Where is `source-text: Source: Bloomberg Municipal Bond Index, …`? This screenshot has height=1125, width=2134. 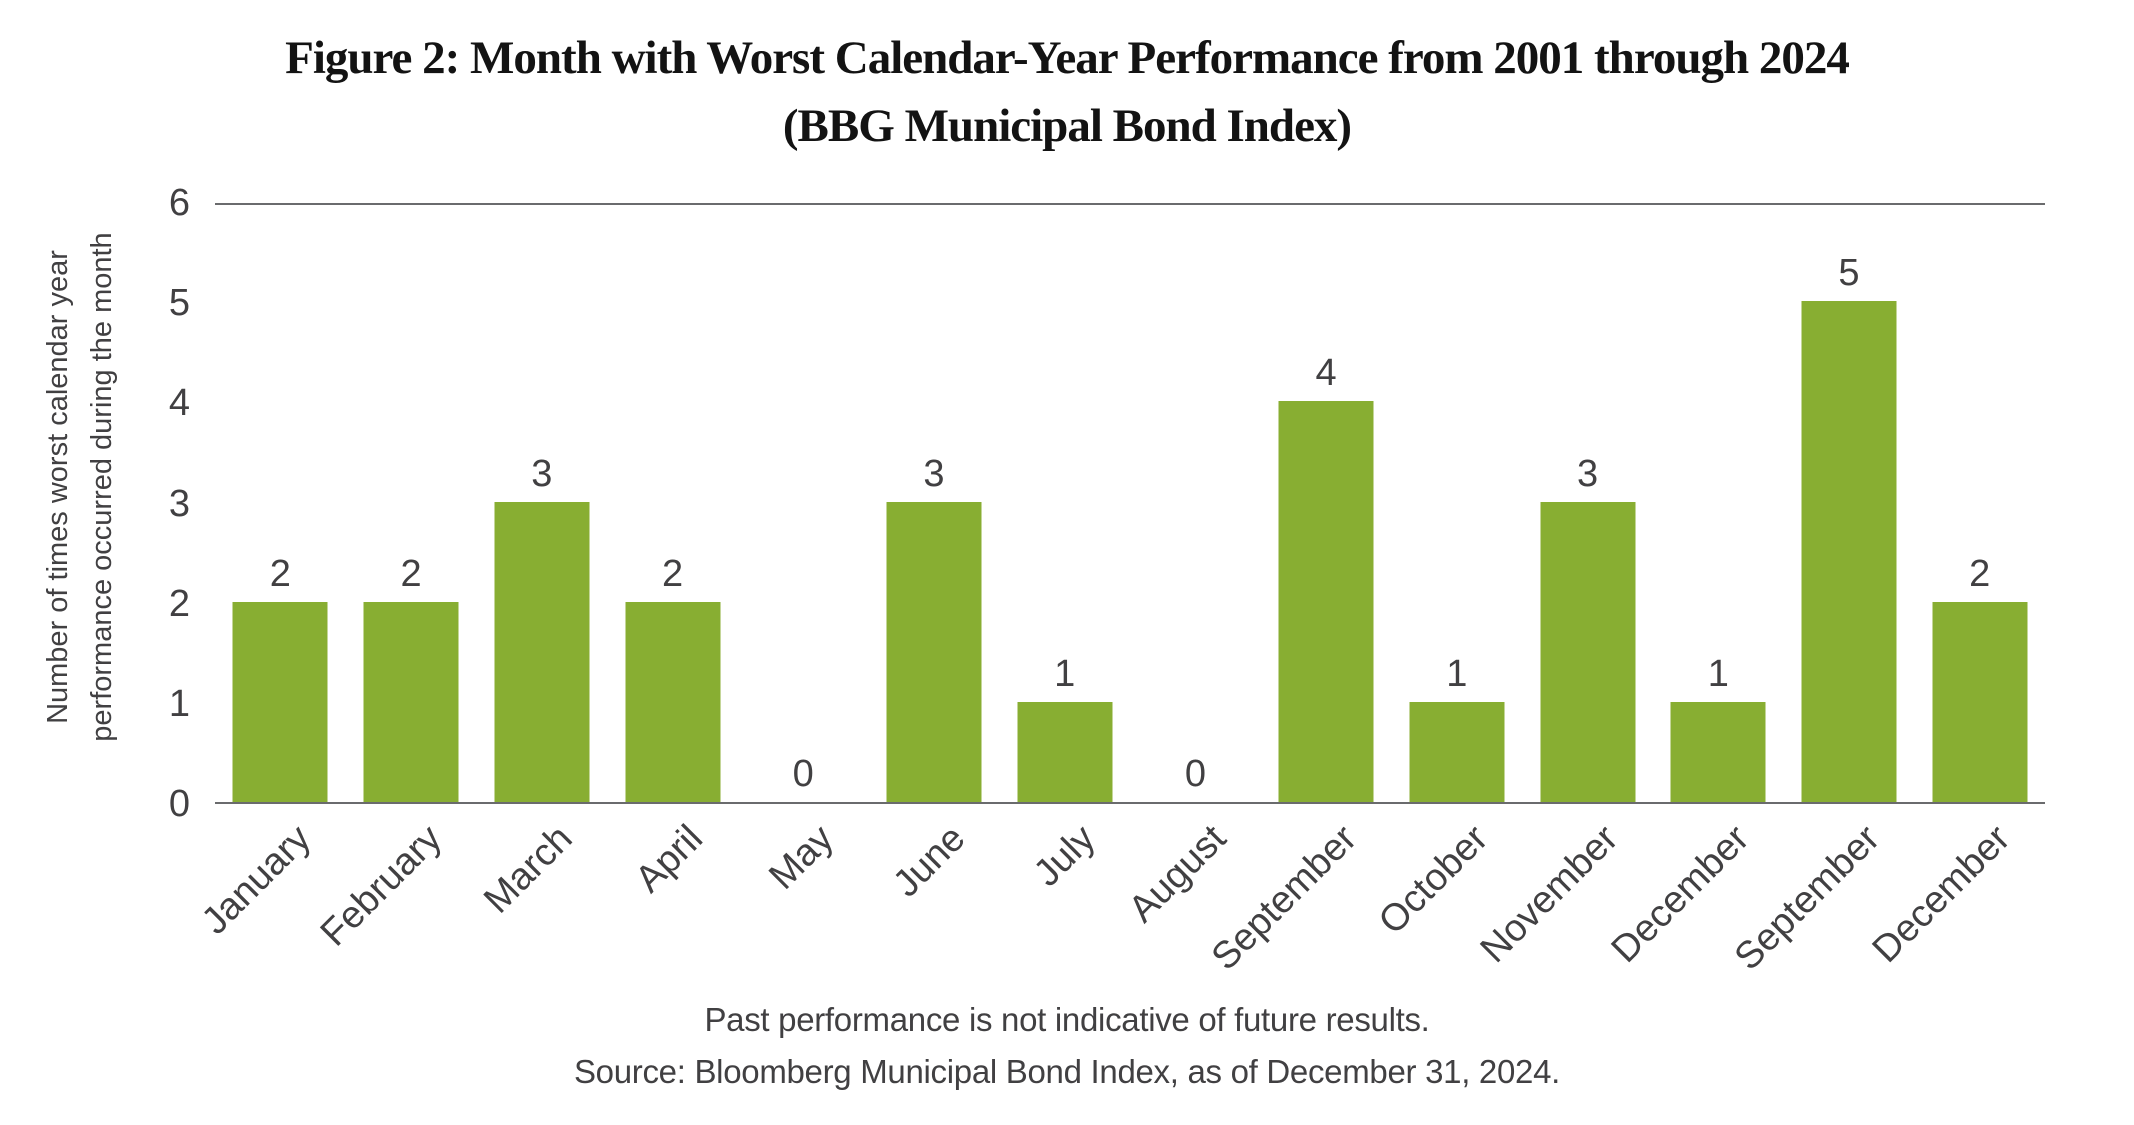
source-text: Source: Bloomberg Municipal Bond Index, … is located at coordinates (1067, 1071).